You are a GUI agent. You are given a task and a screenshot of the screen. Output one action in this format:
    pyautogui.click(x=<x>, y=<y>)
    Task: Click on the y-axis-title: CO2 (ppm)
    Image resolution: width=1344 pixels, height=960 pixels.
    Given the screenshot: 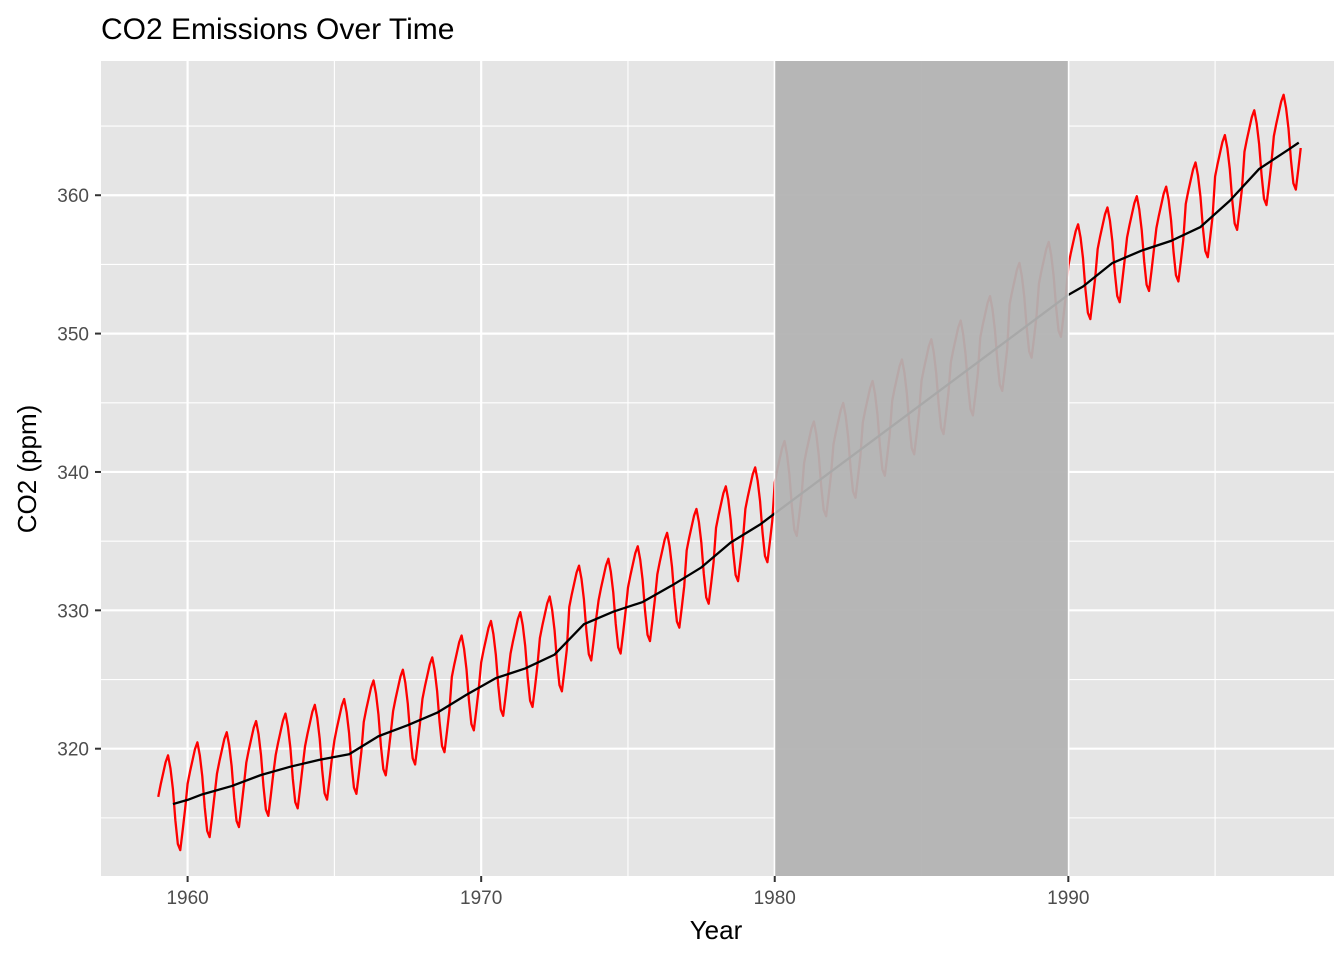 What is the action you would take?
    pyautogui.click(x=27, y=469)
    